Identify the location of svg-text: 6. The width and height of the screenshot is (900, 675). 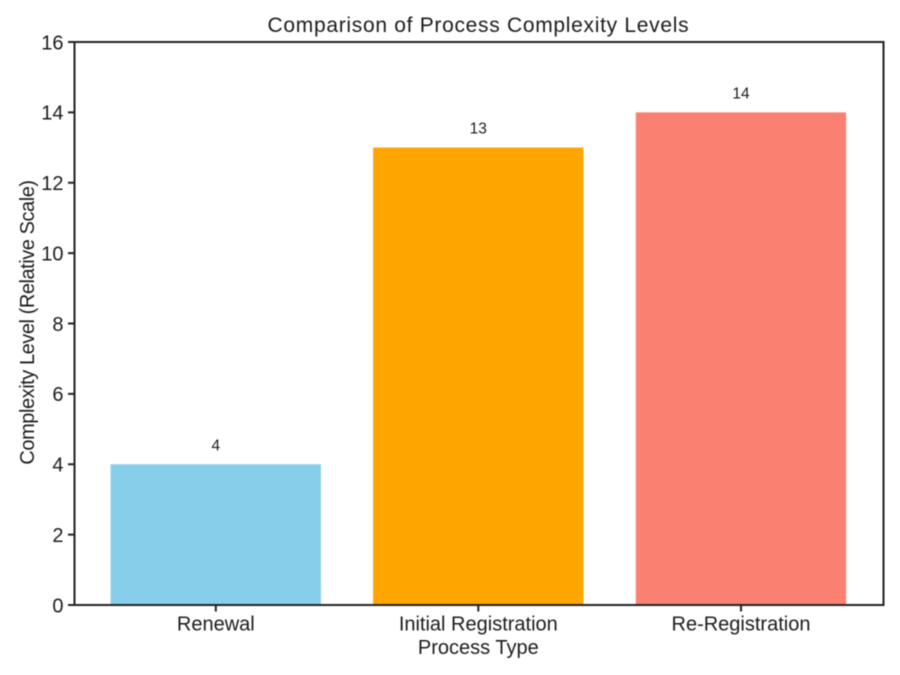
(57, 395).